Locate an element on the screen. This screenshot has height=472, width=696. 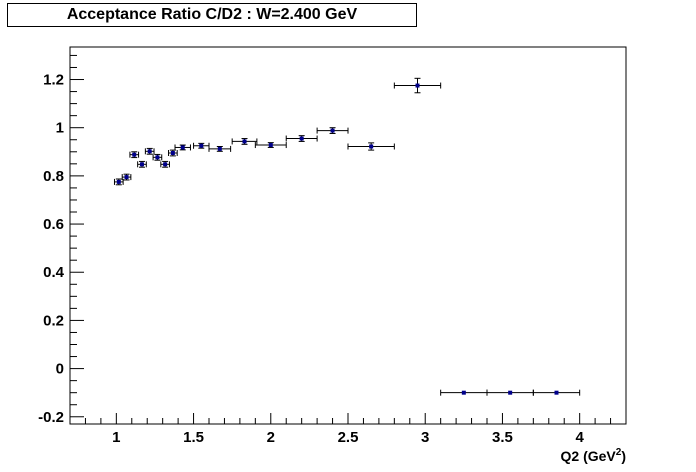
x-axis-title-close: ) is located at coordinates (623, 456).